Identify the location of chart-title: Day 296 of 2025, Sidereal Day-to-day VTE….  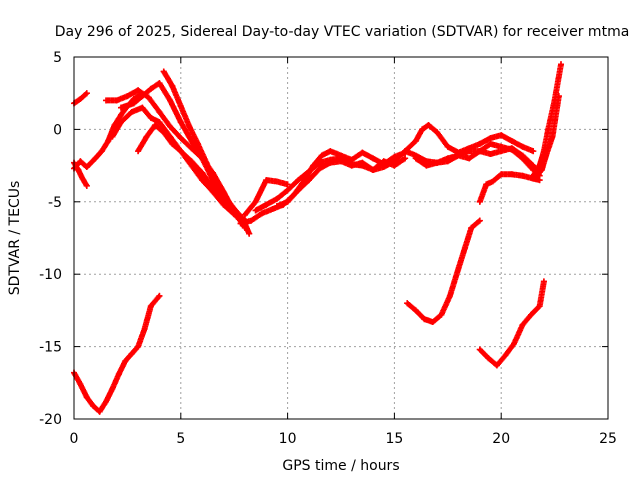
(342, 32).